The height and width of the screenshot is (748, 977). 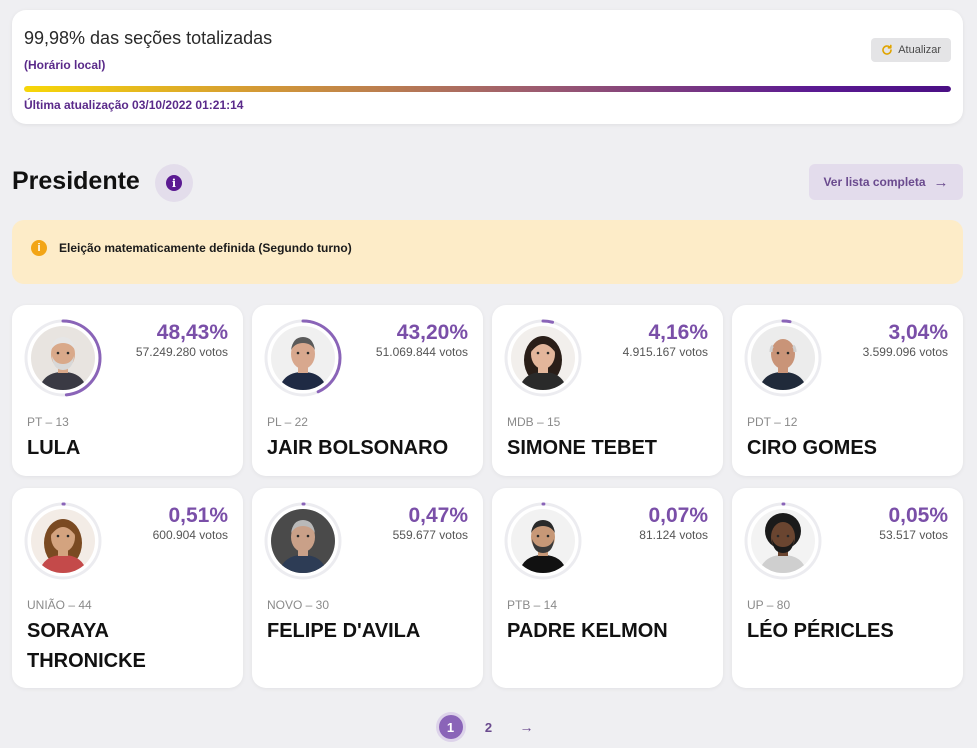 I want to click on candidate-name: SORAYA THRONICKE, so click(x=86, y=646).